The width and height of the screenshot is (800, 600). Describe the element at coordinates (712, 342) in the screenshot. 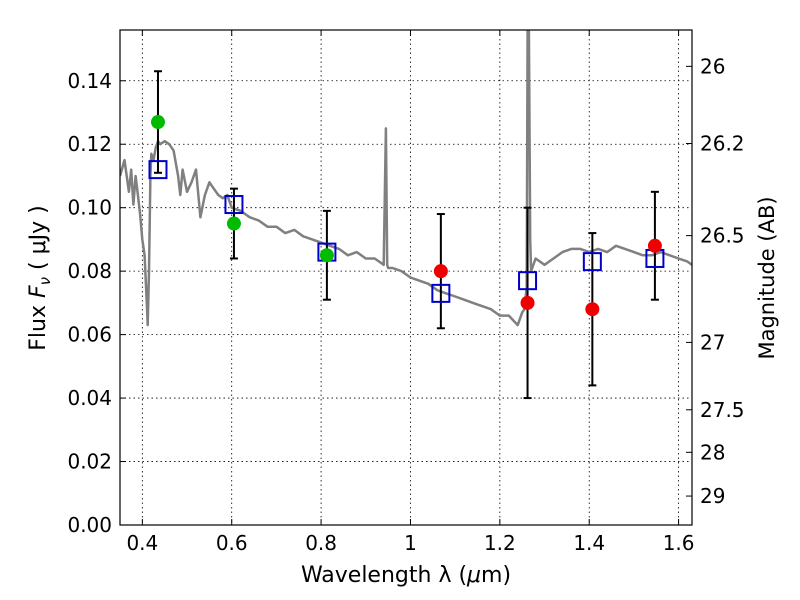

I see `y2-tick-label: 27` at that location.